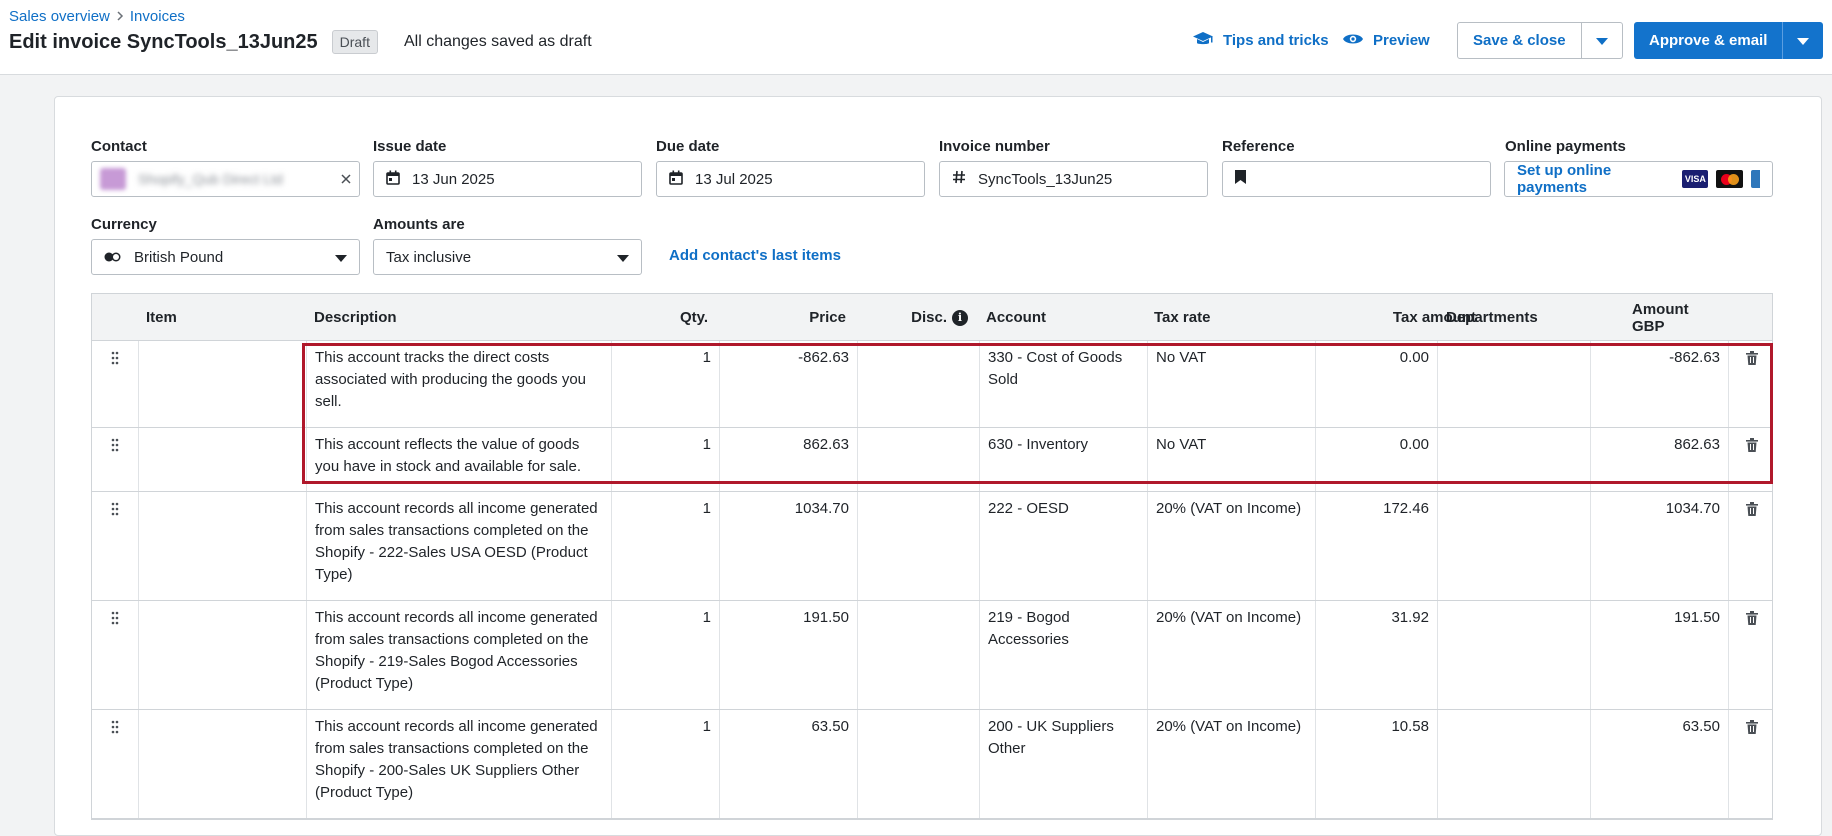 The width and height of the screenshot is (1832, 836). I want to click on col-disc: Disc. i, so click(915, 317).